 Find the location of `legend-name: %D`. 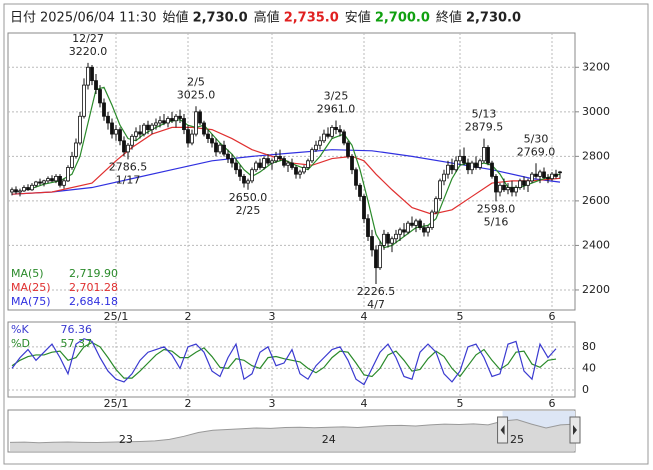

legend-name: %D is located at coordinates (20, 343).